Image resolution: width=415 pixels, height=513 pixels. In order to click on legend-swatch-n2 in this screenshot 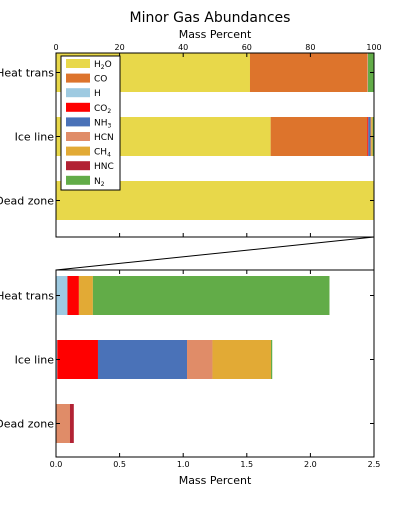, I will do `click(78, 180)`.